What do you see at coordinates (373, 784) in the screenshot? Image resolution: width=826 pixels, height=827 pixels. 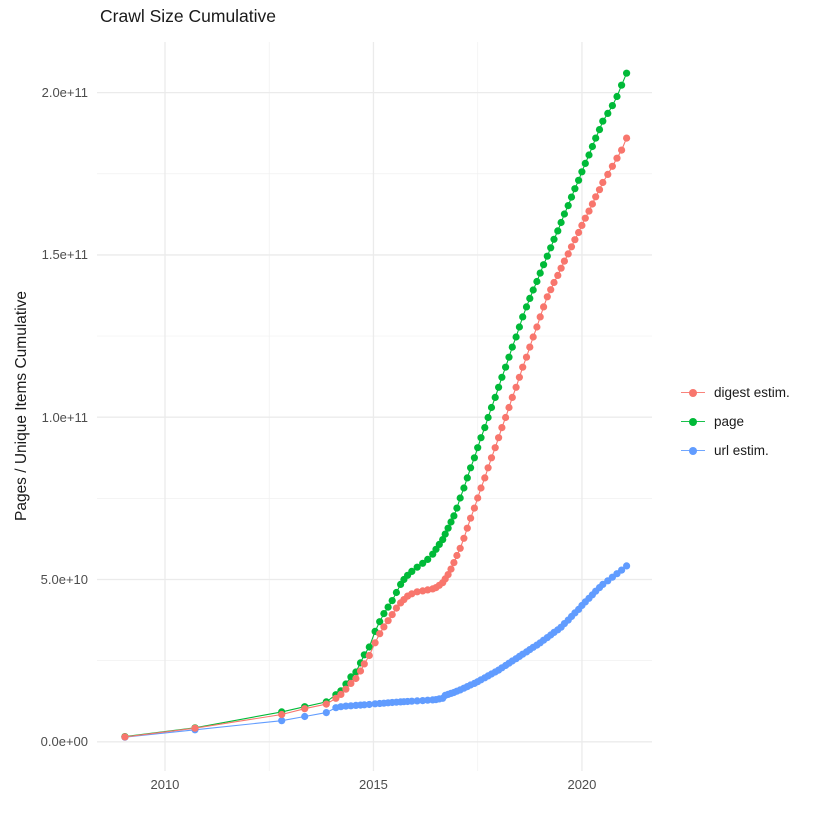 I see `x-tick-label: 2015` at bounding box center [373, 784].